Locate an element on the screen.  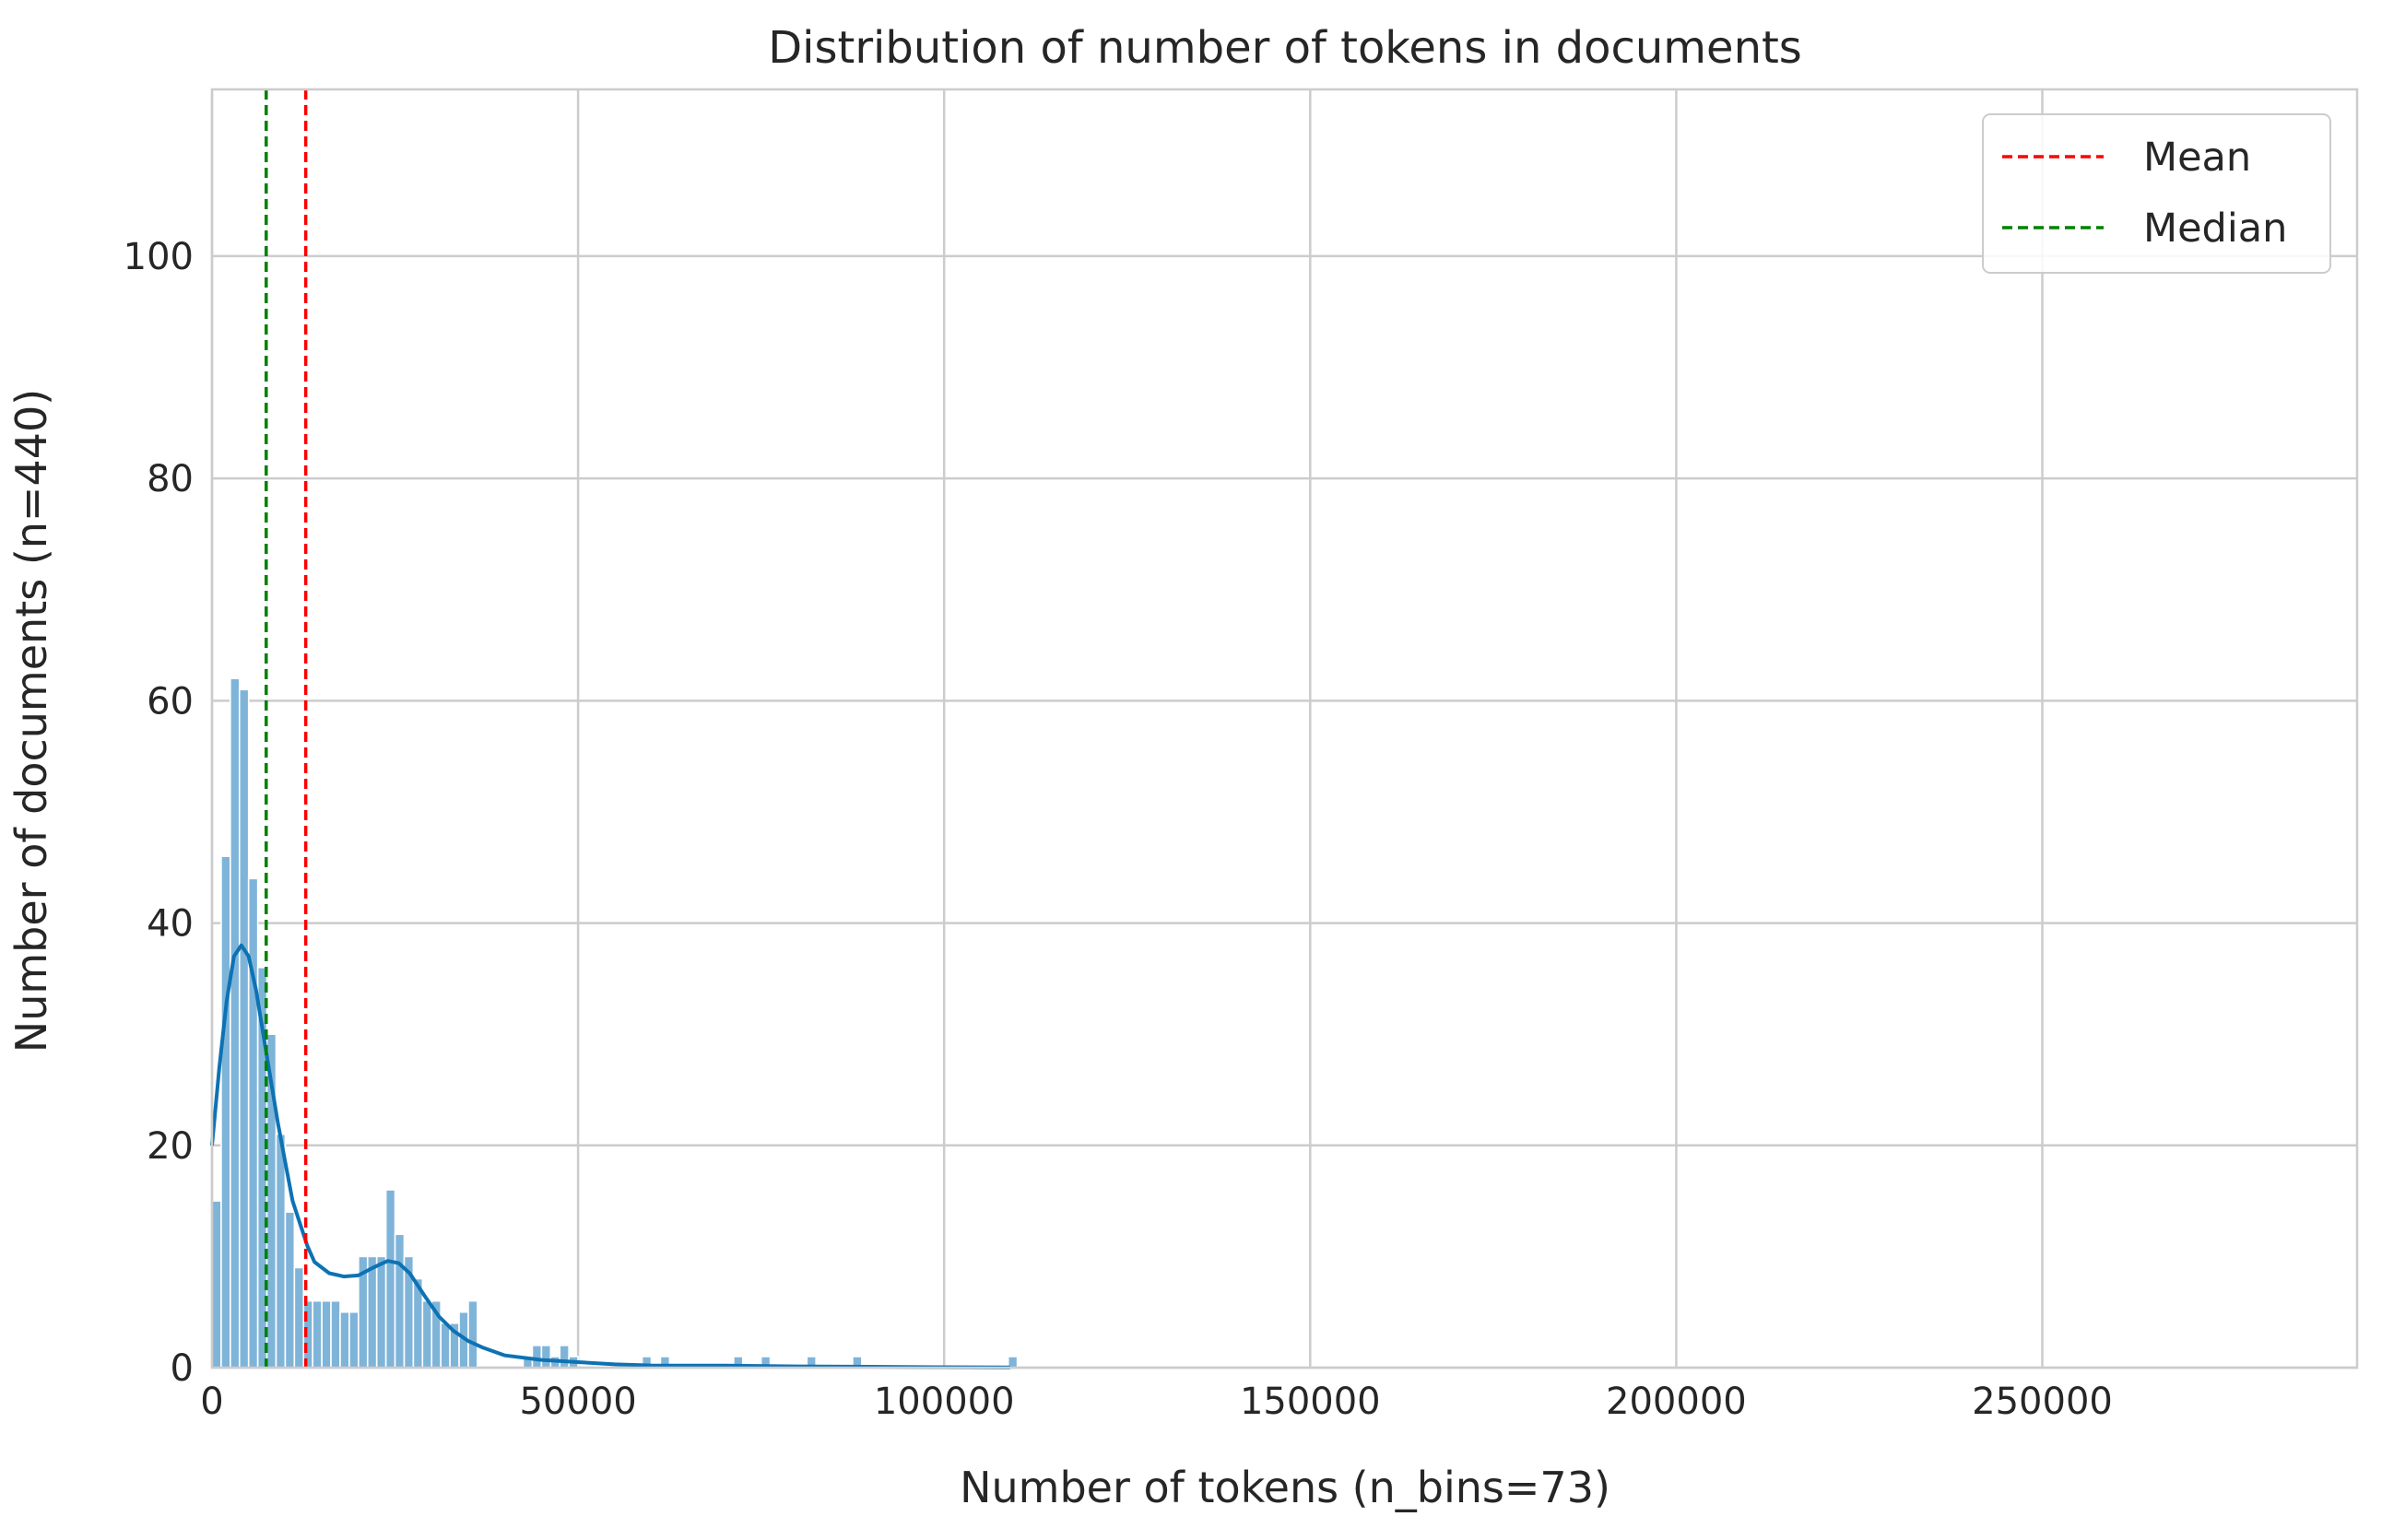
y-tick-label: 0 is located at coordinates (182, 1368).